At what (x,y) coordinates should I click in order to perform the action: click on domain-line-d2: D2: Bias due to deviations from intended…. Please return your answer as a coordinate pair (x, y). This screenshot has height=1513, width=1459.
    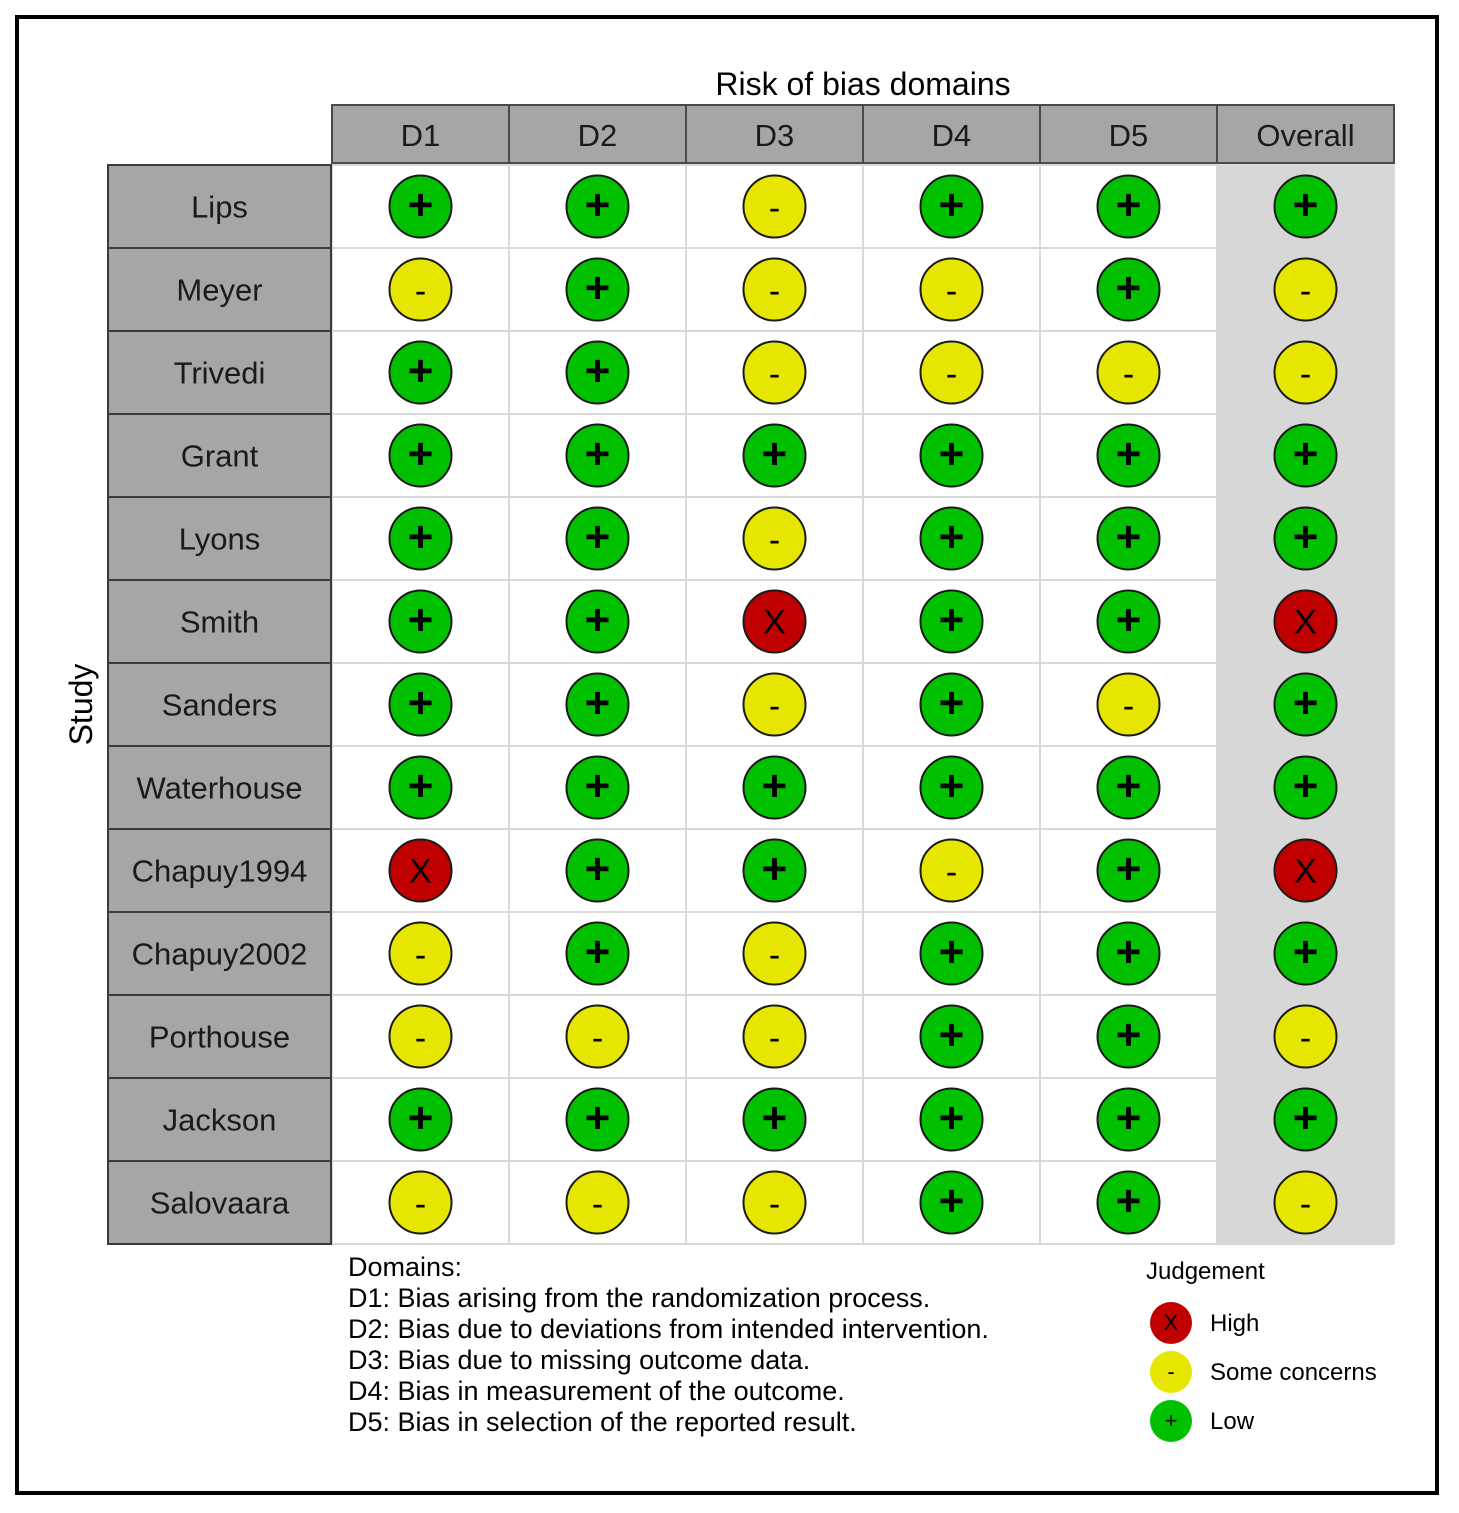
    Looking at the image, I should click on (668, 1329).